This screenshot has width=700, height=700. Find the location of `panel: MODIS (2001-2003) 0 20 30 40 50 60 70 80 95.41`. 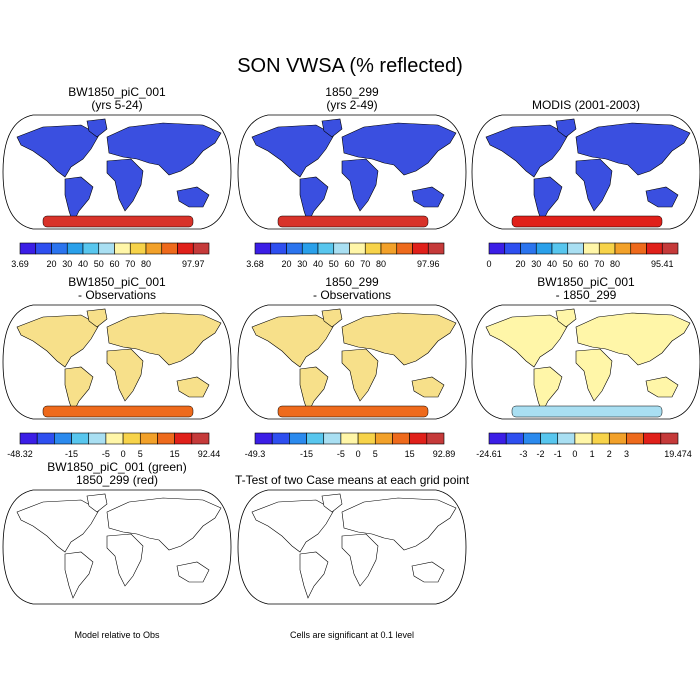

panel: MODIS (2001-2003) 0 20 30 40 50 60 70 80 95.41 is located at coordinates (585, 183).